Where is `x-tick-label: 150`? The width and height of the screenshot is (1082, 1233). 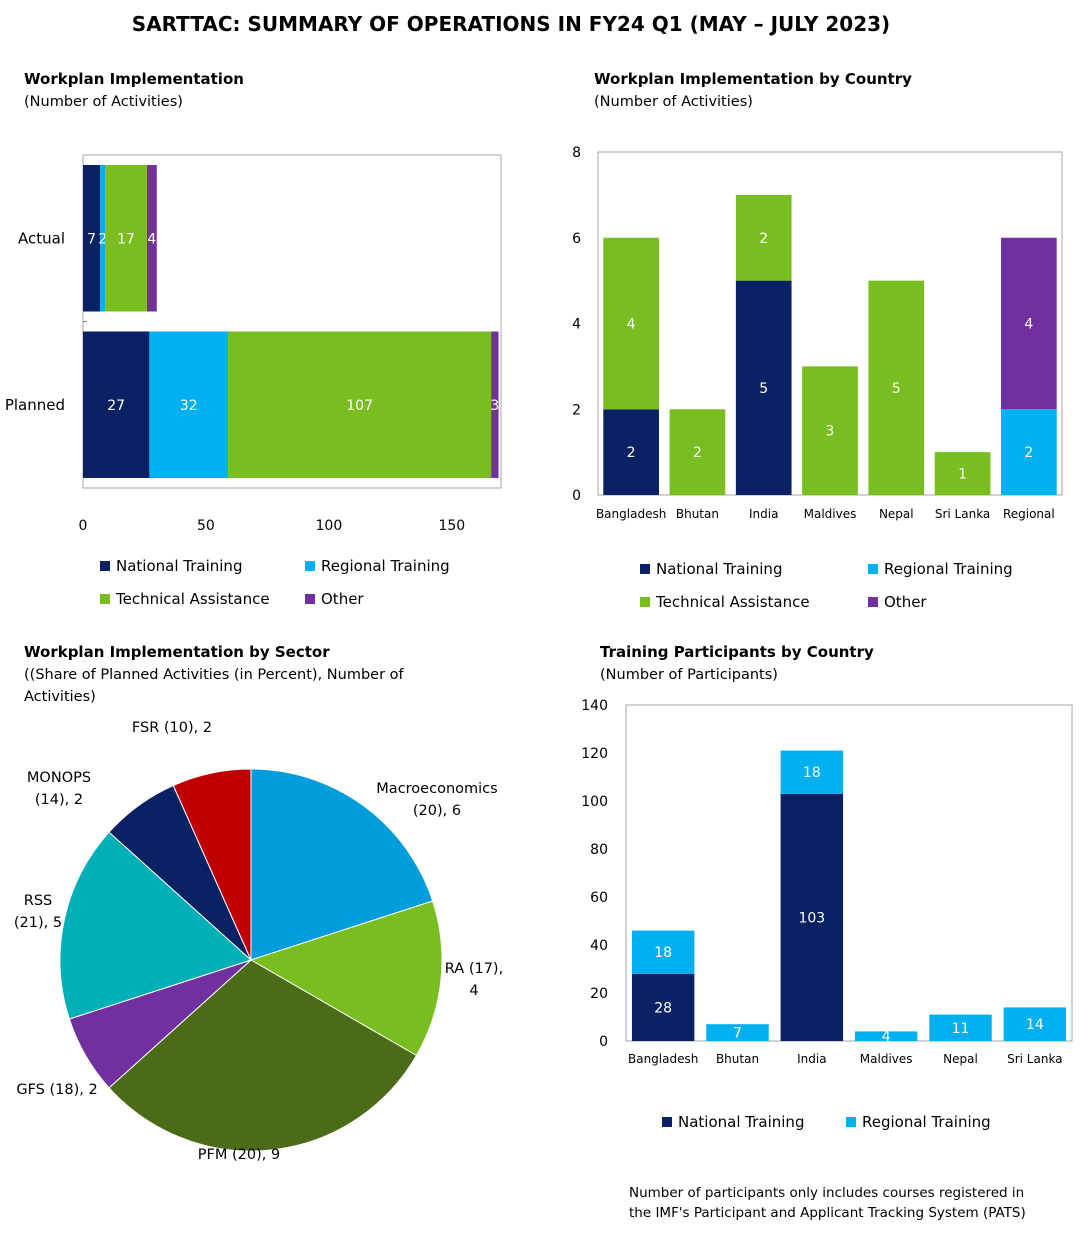
x-tick-label: 150 is located at coordinates (451, 526).